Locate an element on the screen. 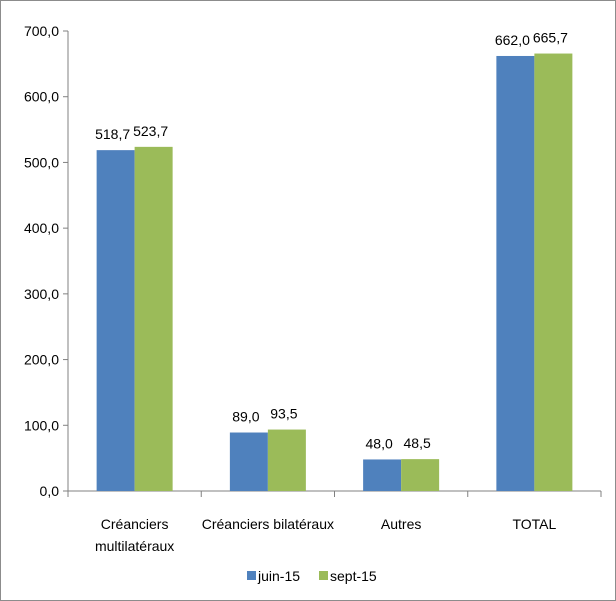 The height and width of the screenshot is (601, 616). data-label: 662,0 is located at coordinates (512, 40).